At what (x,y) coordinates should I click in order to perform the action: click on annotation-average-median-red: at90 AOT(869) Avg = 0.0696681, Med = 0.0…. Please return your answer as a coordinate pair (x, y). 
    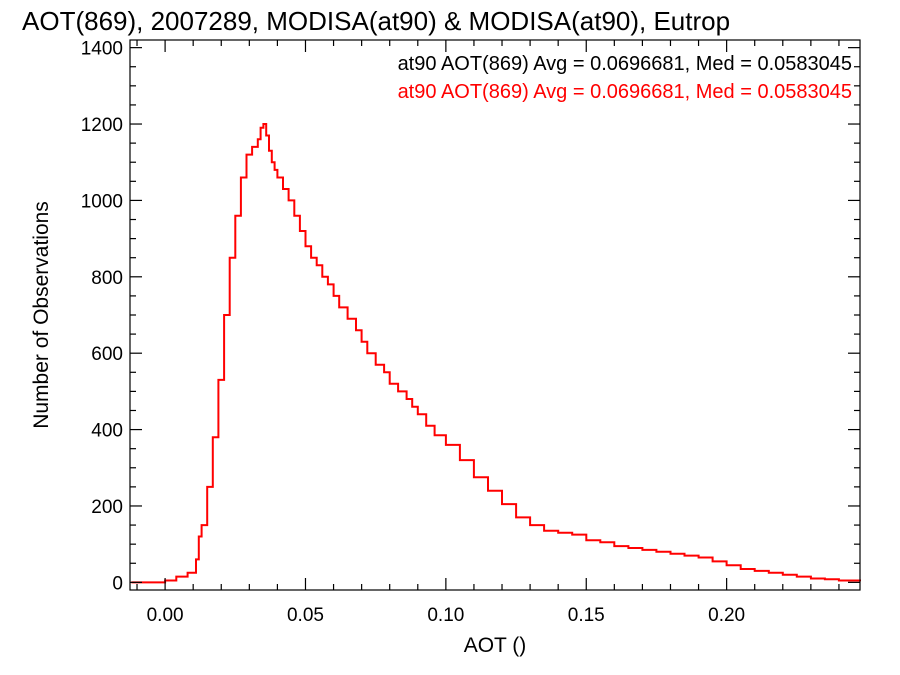
    Looking at the image, I should click on (625, 92).